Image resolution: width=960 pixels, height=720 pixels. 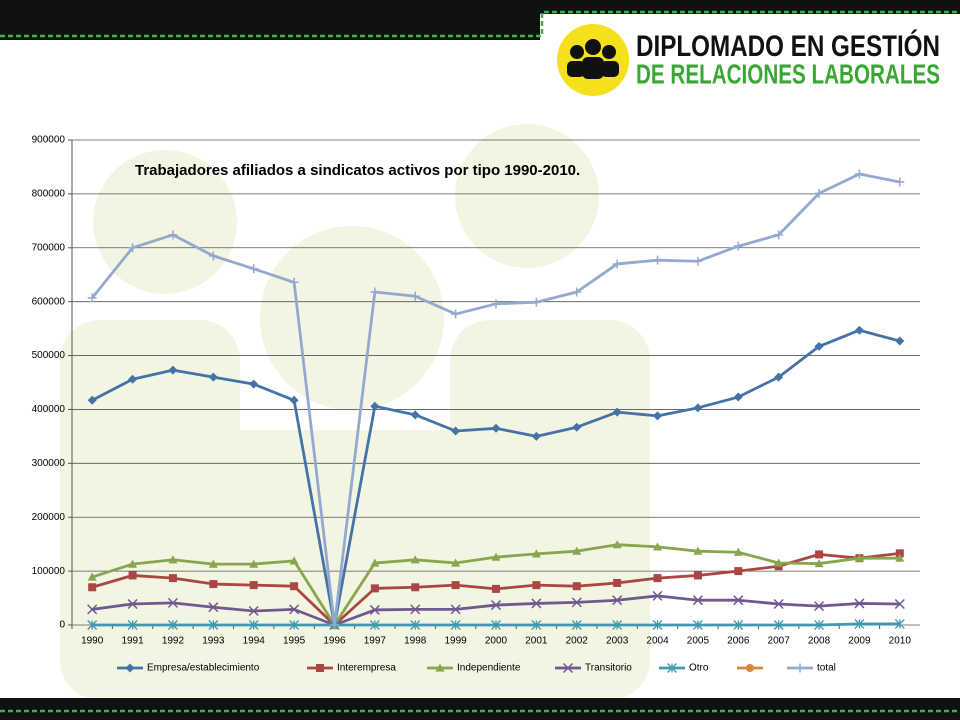 I want to click on x-tick-label: 1997, so click(x=375, y=641).